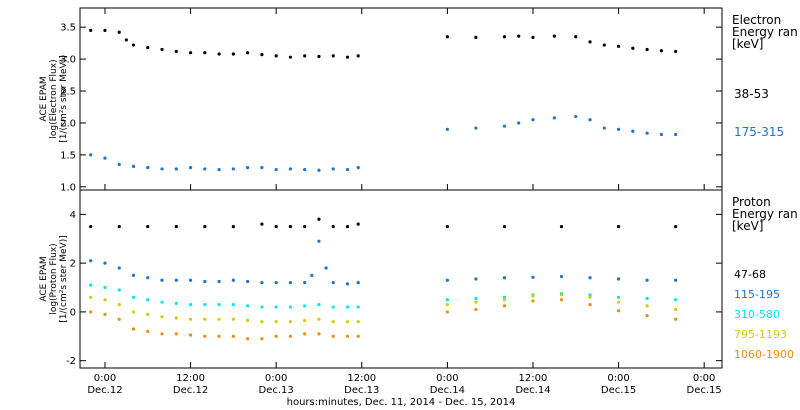 The width and height of the screenshot is (800, 410). What do you see at coordinates (68, 60) in the screenshot?
I see `electron-ytick-label: 3.0` at bounding box center [68, 60].